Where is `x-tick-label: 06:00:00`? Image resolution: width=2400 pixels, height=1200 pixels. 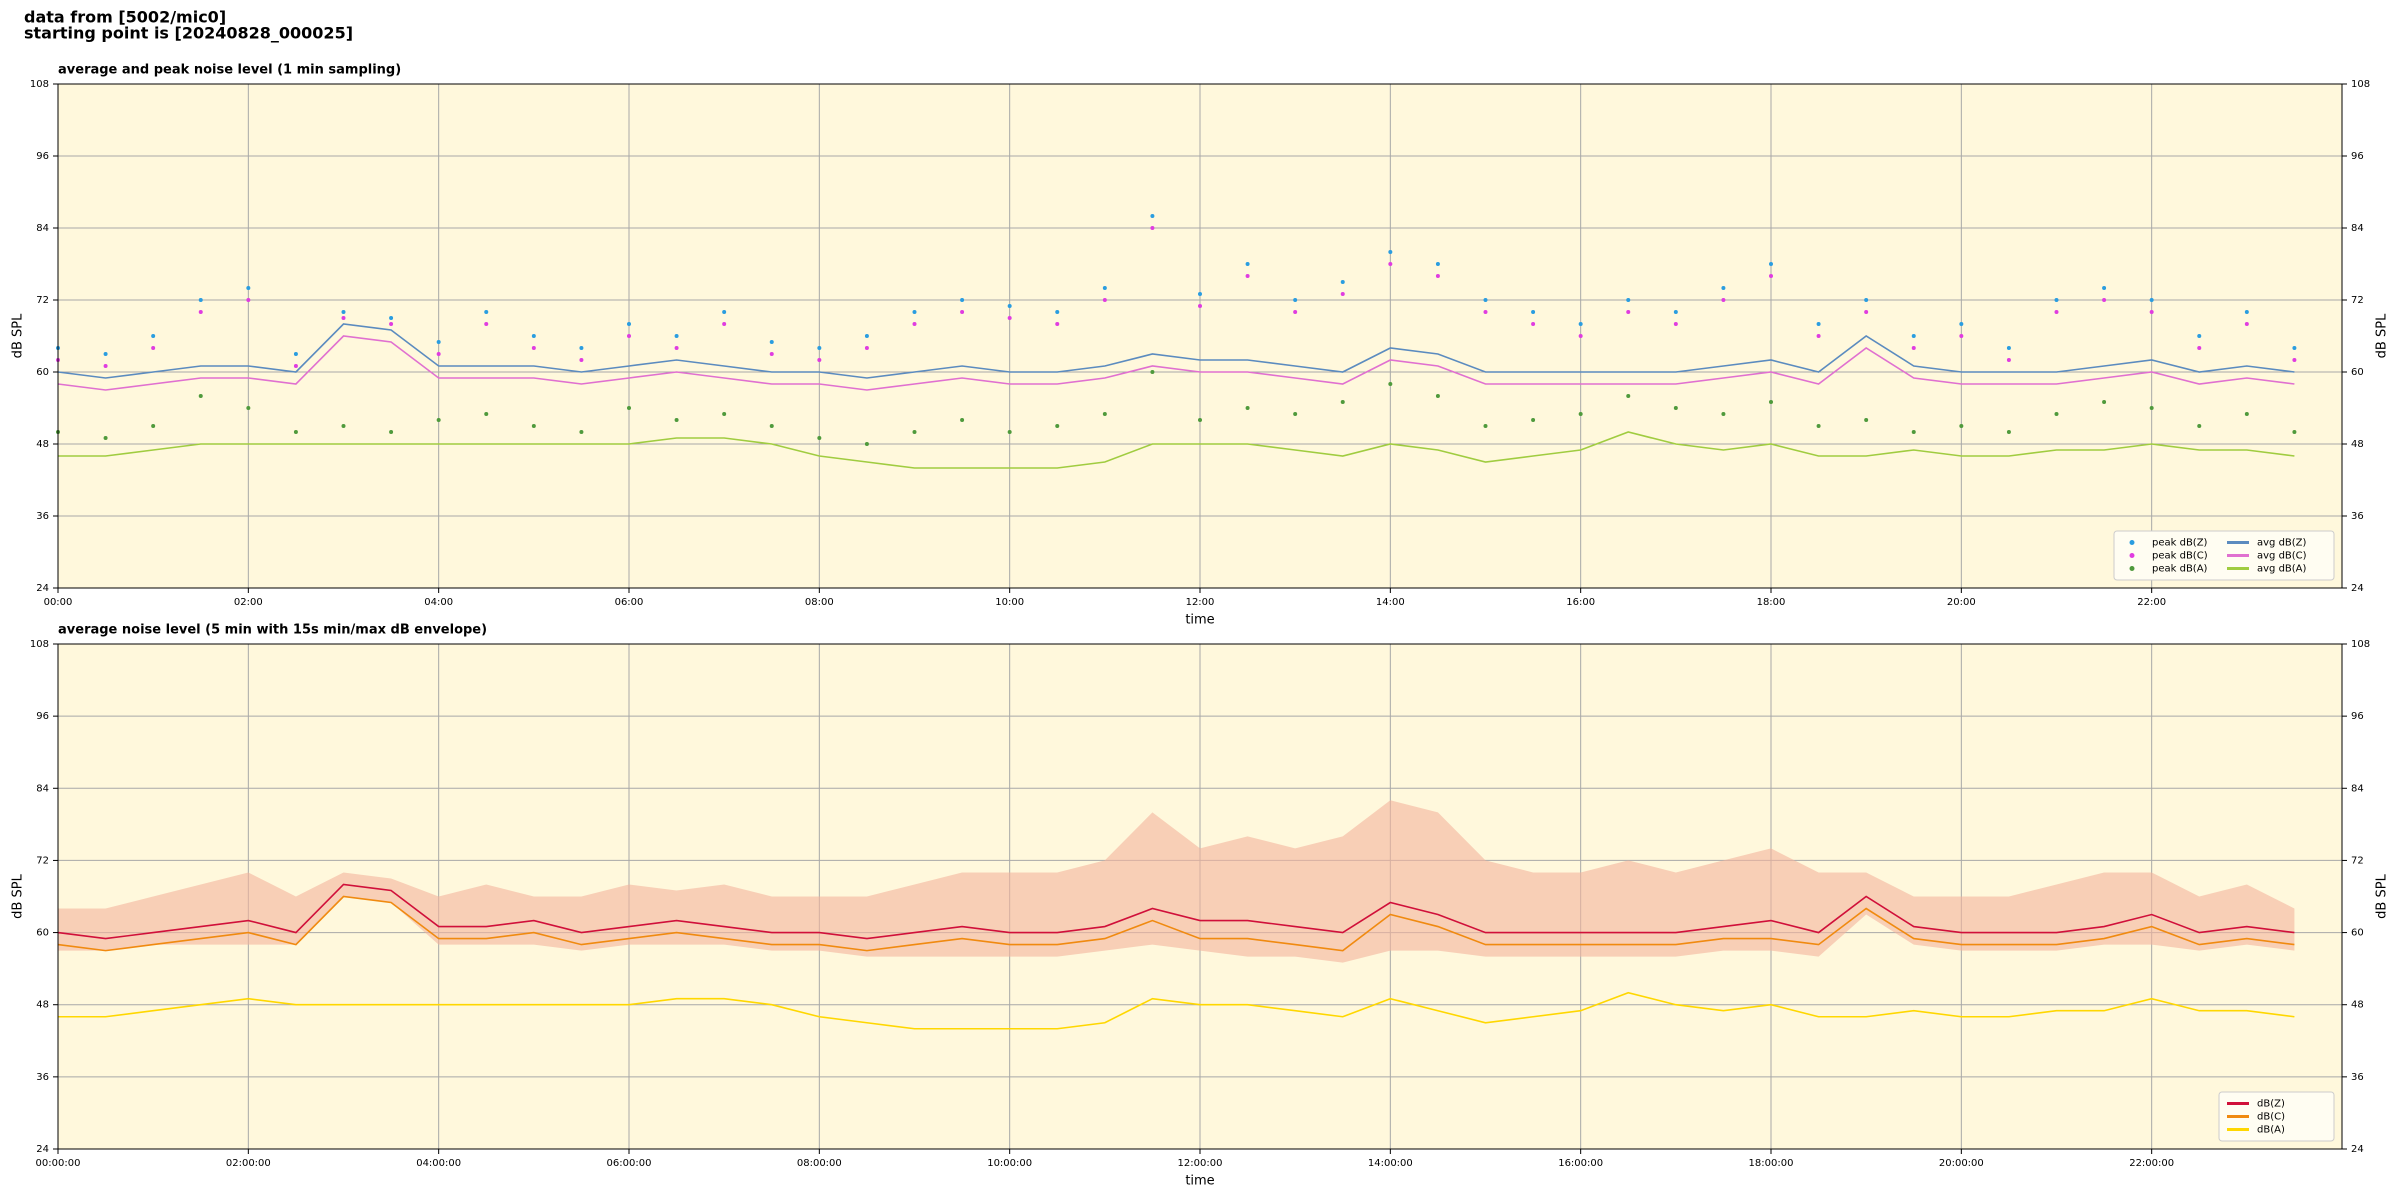
x-tick-label: 06:00:00 is located at coordinates (629, 1163).